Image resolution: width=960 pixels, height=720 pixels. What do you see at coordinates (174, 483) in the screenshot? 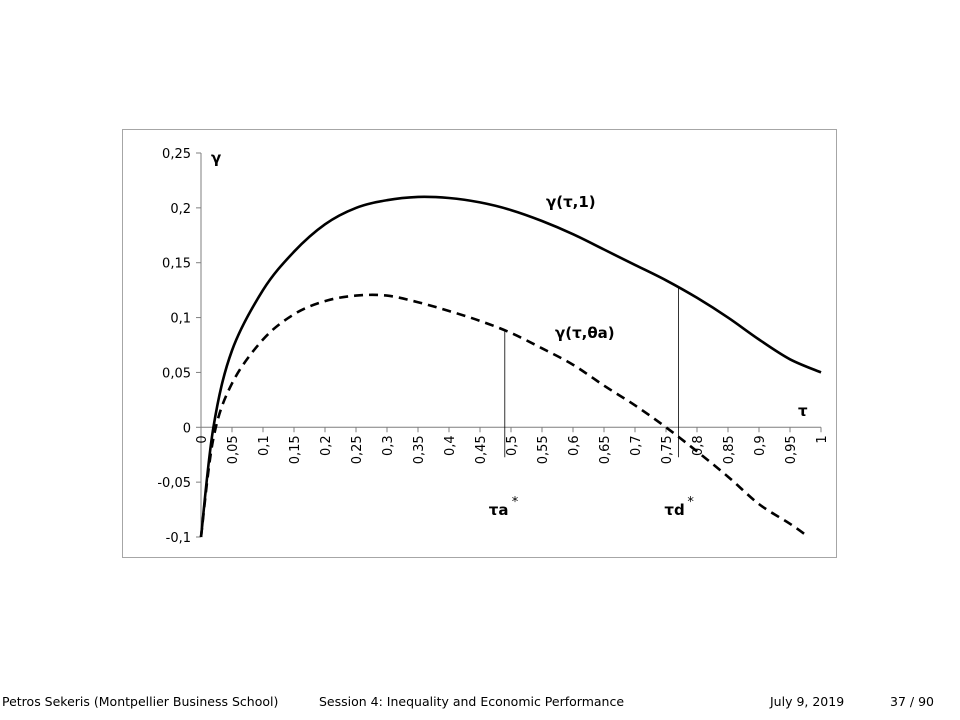
I see `y-tick-label: -0,05` at bounding box center [174, 483].